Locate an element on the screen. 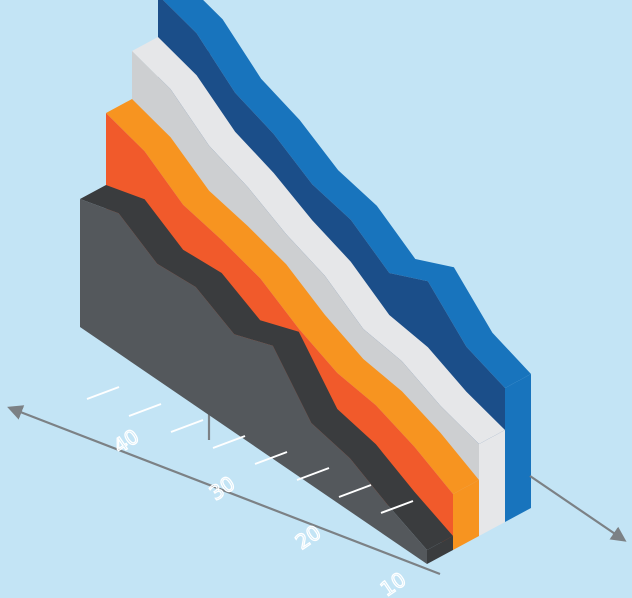 The width and height of the screenshot is (632, 598). series-1-end-cap is located at coordinates (492, 483).